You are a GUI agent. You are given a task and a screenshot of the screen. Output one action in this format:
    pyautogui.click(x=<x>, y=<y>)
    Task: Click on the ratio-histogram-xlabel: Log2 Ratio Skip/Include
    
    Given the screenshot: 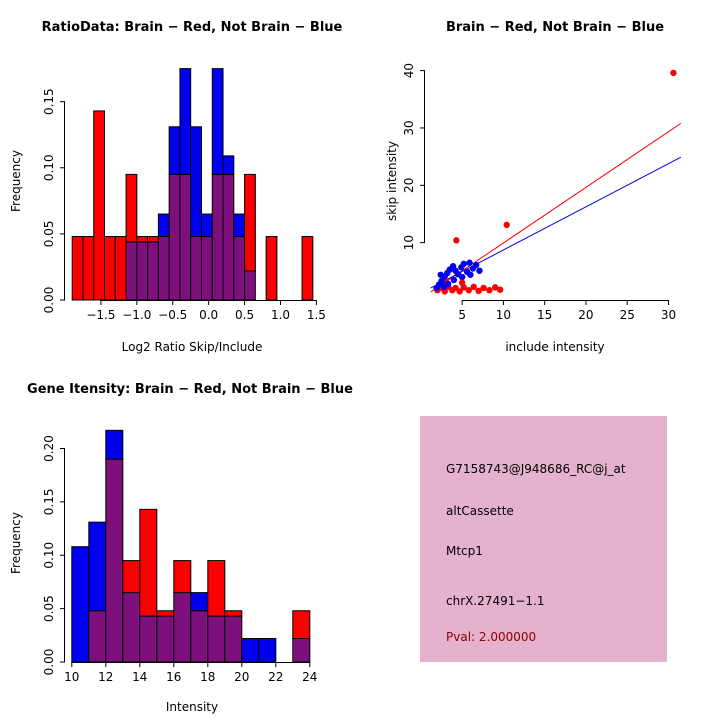 What is the action you would take?
    pyautogui.click(x=192, y=347)
    